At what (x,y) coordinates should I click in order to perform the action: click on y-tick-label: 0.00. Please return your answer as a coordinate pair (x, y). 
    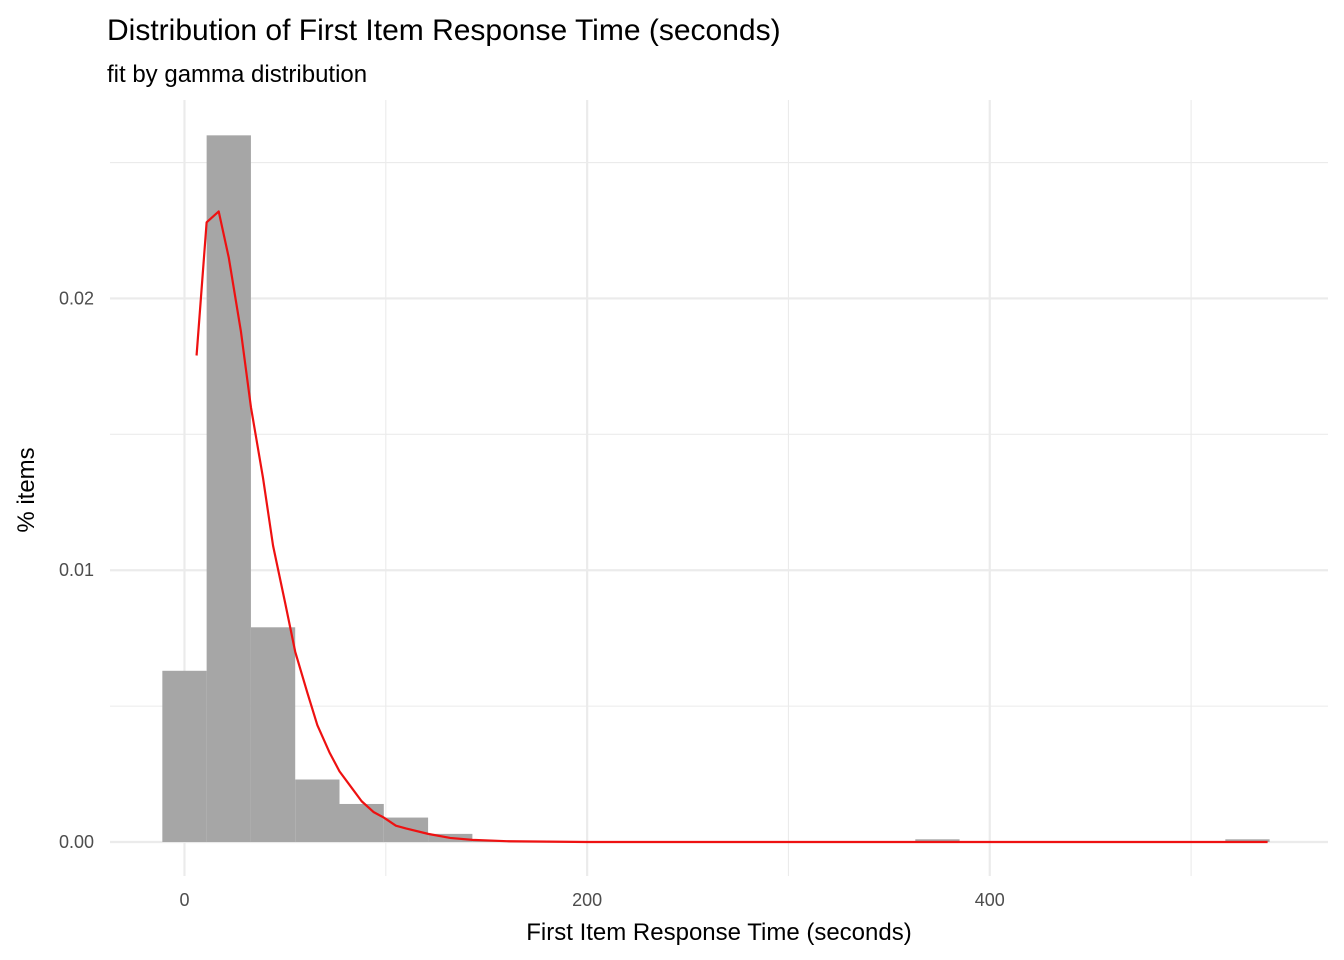
    Looking at the image, I should click on (76, 842).